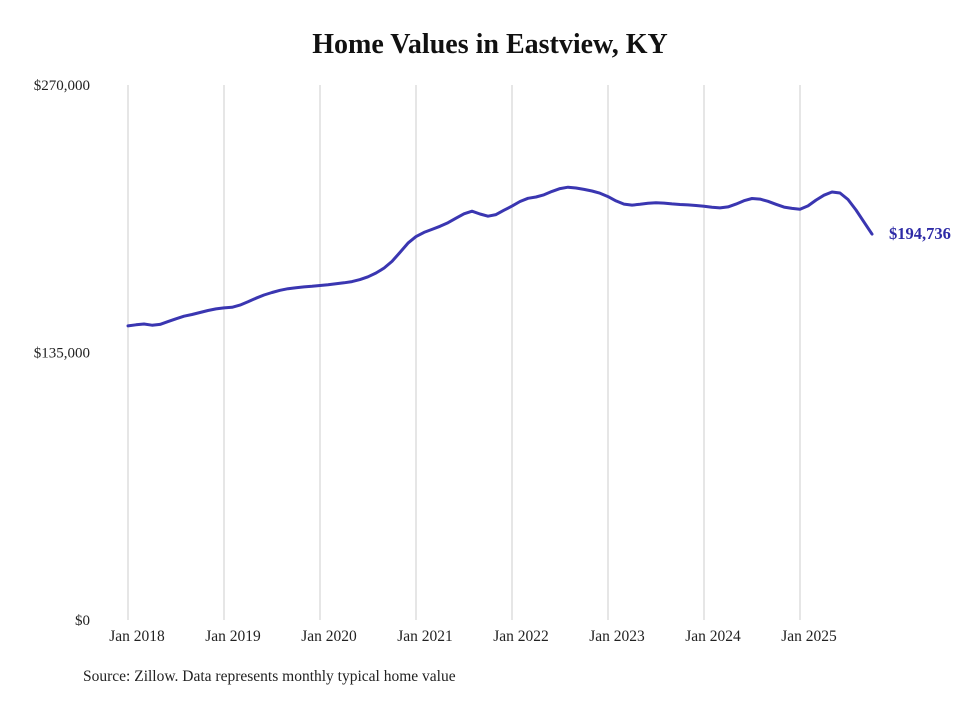  Describe the element at coordinates (713, 636) in the screenshot. I see `x-tick-label: Jan 2024` at that location.